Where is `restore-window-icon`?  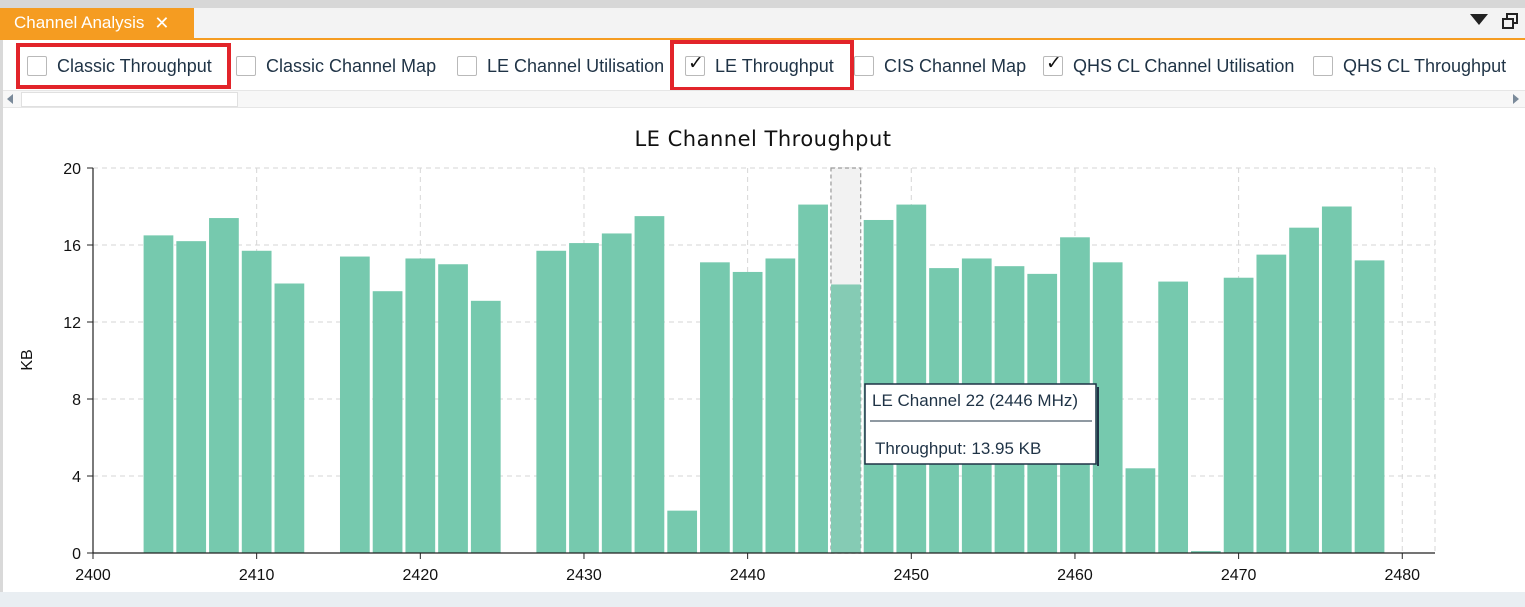 restore-window-icon is located at coordinates (1510, 21).